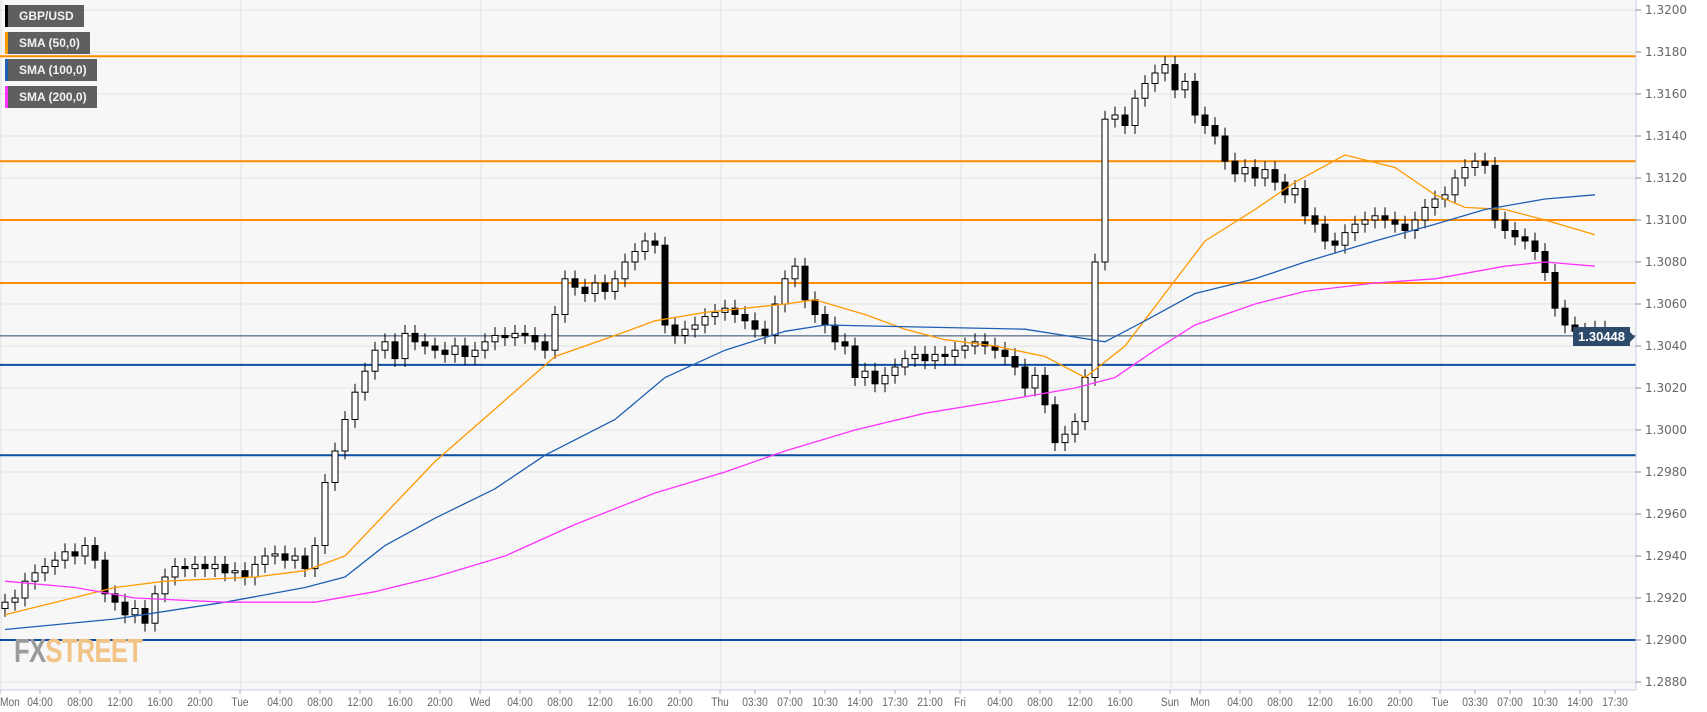 The image size is (1707, 712). I want to click on y-tick-label: 1.2960, so click(1666, 514).